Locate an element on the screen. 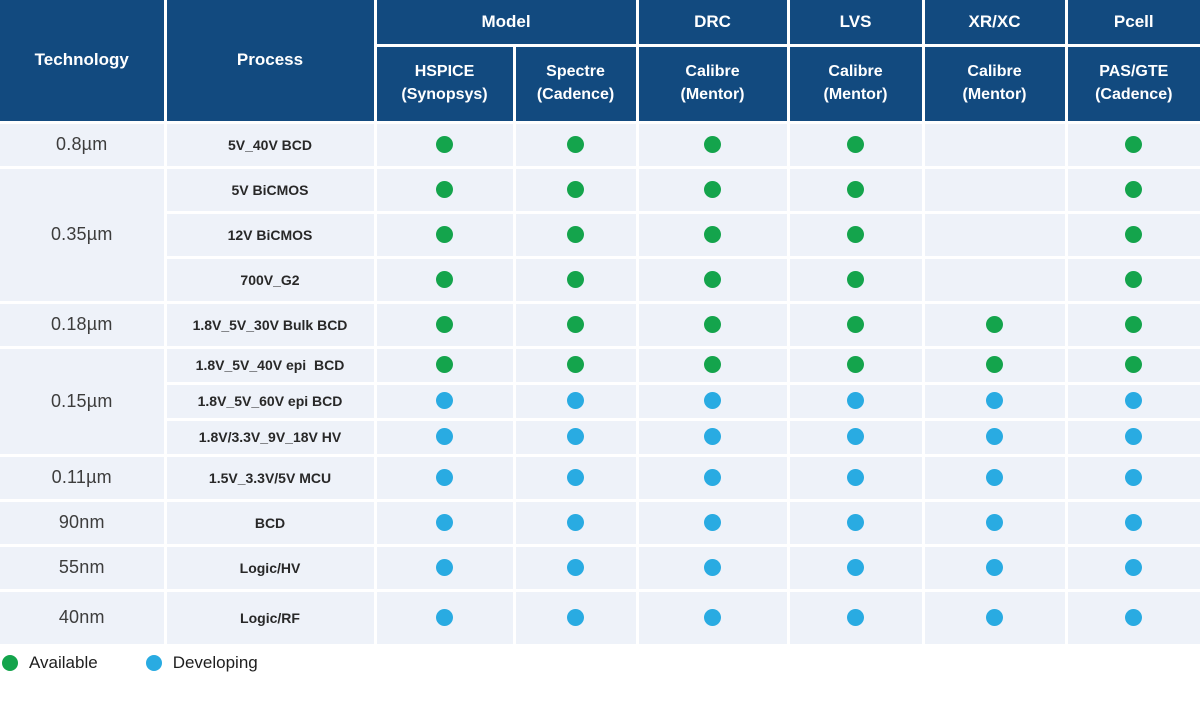  process-cell: Logic/HV is located at coordinates (270, 567).